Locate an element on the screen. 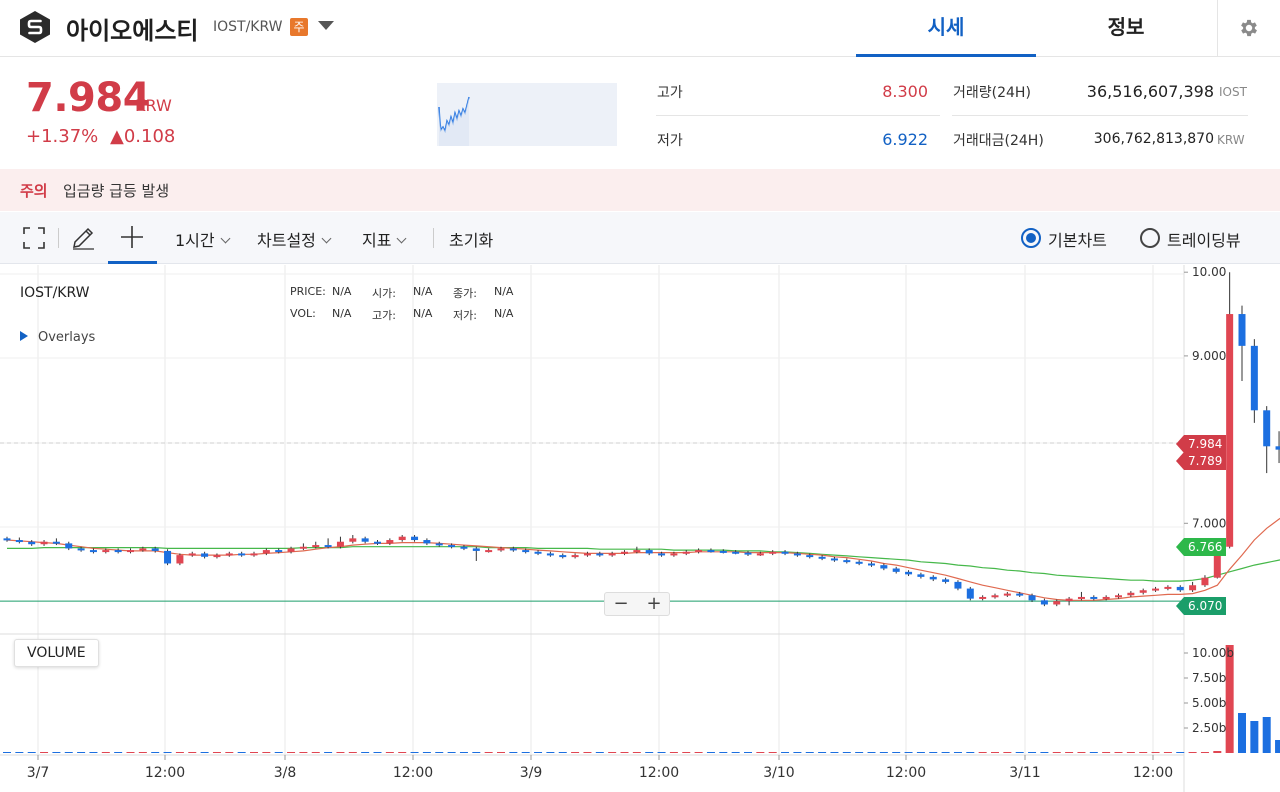  change-amount: ▲0.108 is located at coordinates (143, 136).